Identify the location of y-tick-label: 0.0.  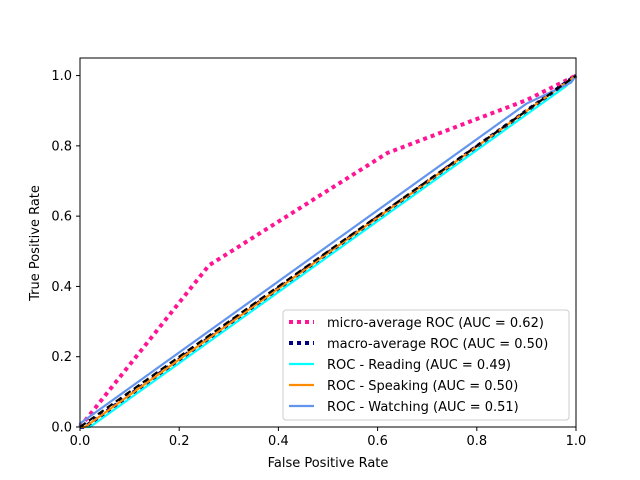
(61, 428).